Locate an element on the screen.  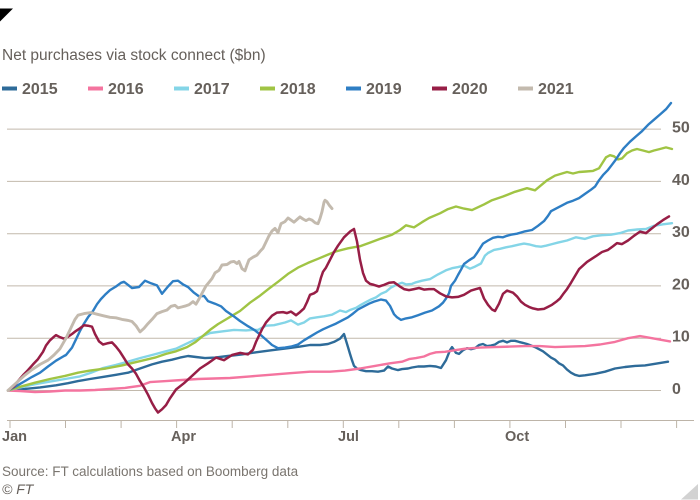
svg-text:Net purchases via stock connec: Net purchases via stock connect ($bn) is located at coordinates (134, 55).